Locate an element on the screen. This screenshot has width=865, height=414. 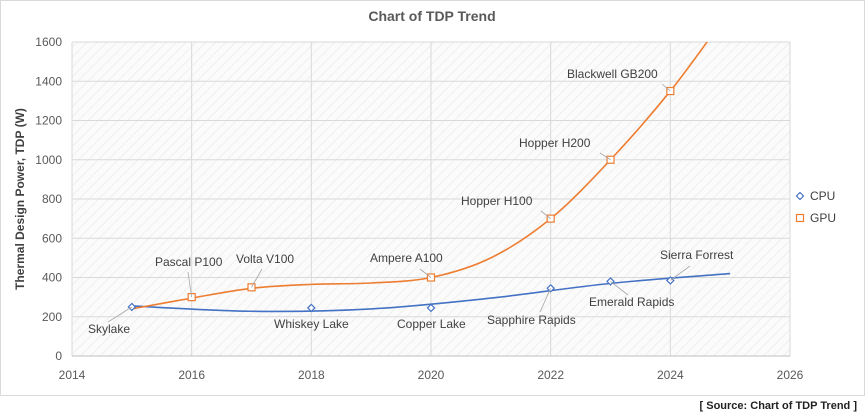
legend-cpu-marker is located at coordinates (800, 196).